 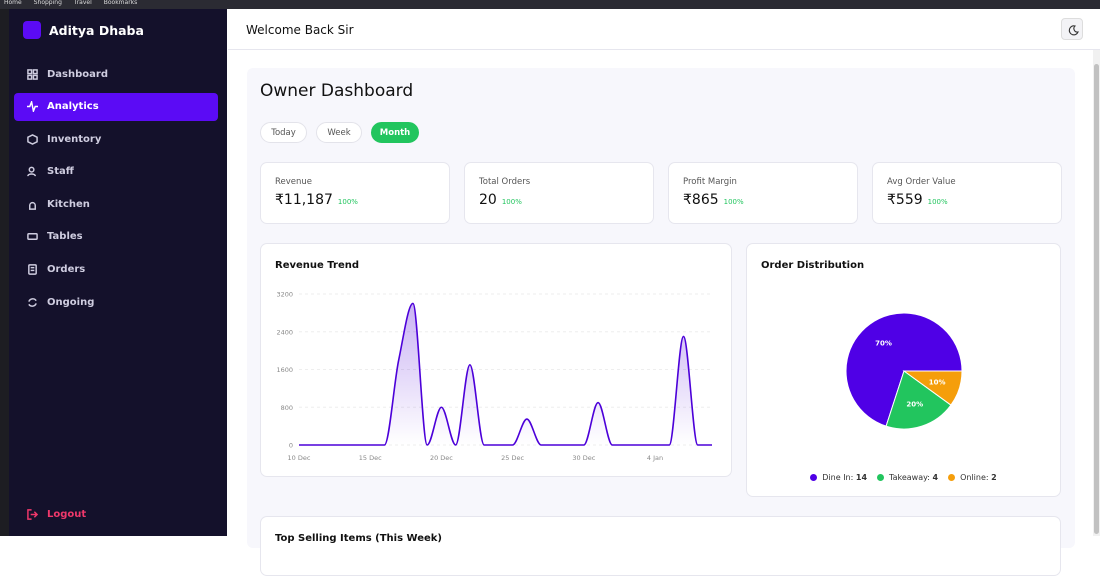 I want to click on menu-label: Kitchen, so click(x=68, y=204).